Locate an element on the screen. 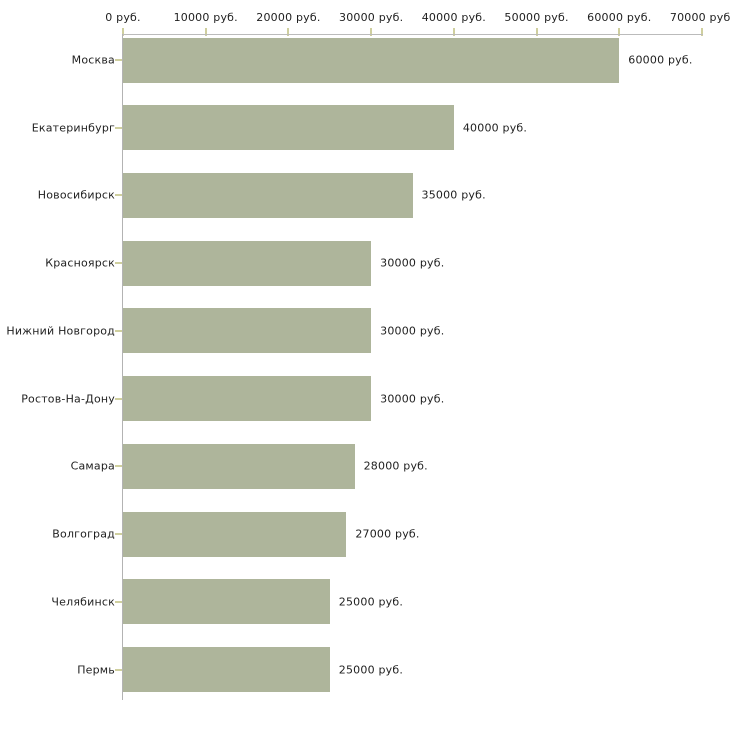 The width and height of the screenshot is (730, 730). y-axis-line is located at coordinates (122, 367).